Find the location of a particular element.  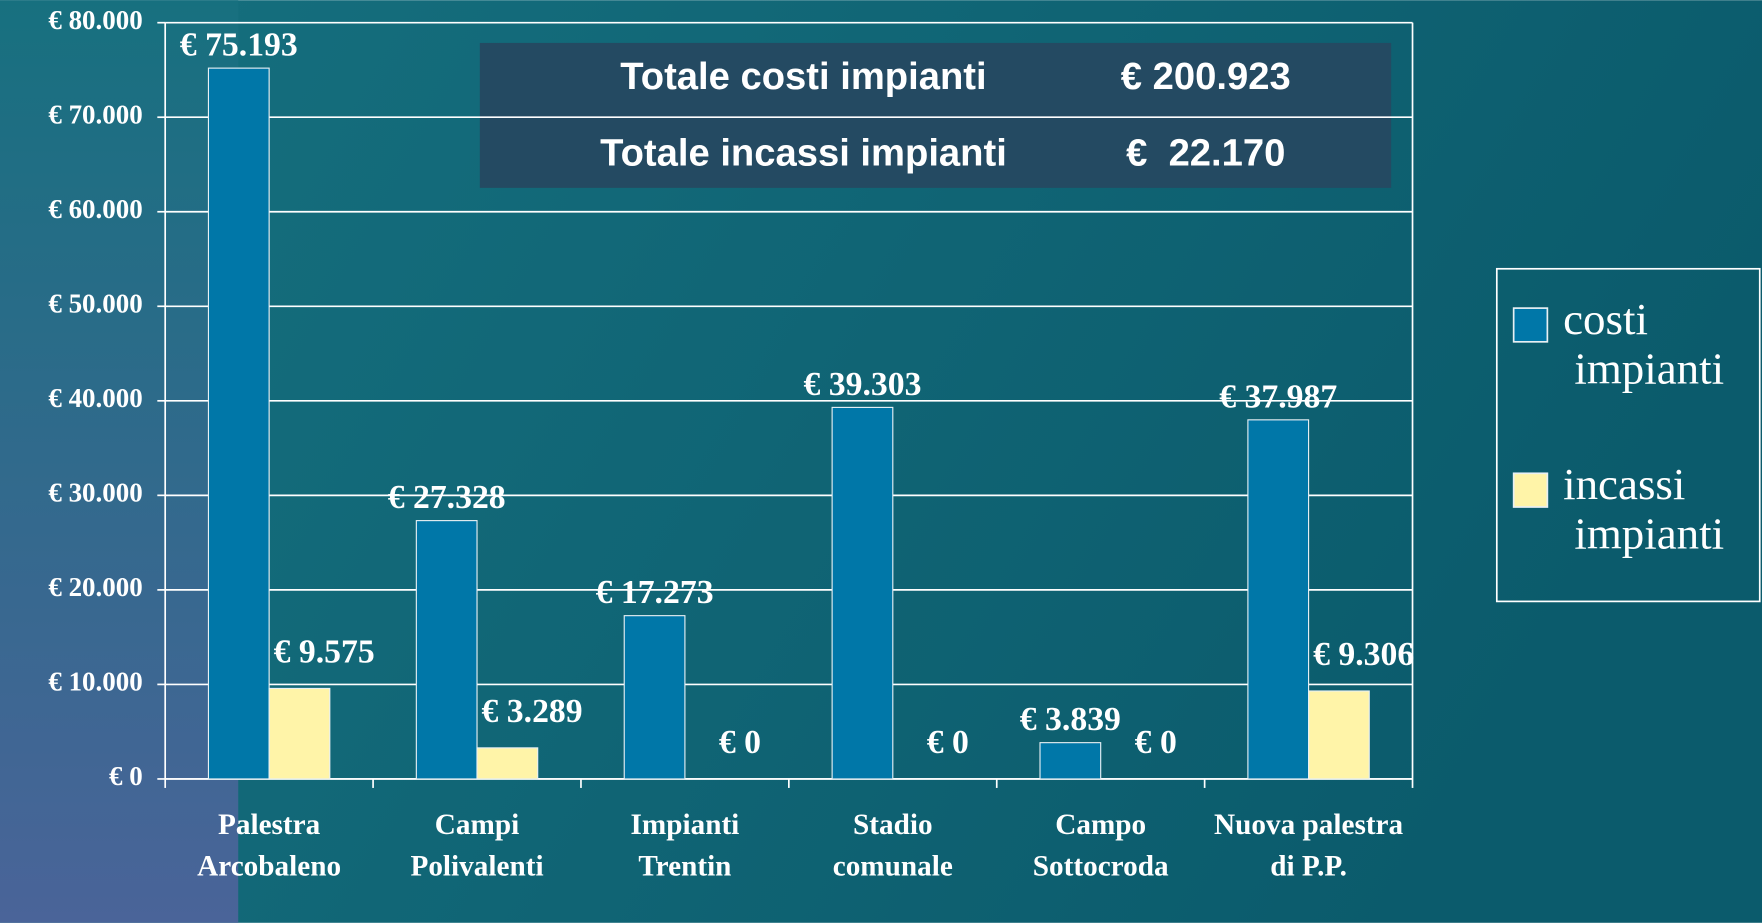

total-label: Totale costi impianti is located at coordinates (803, 76).